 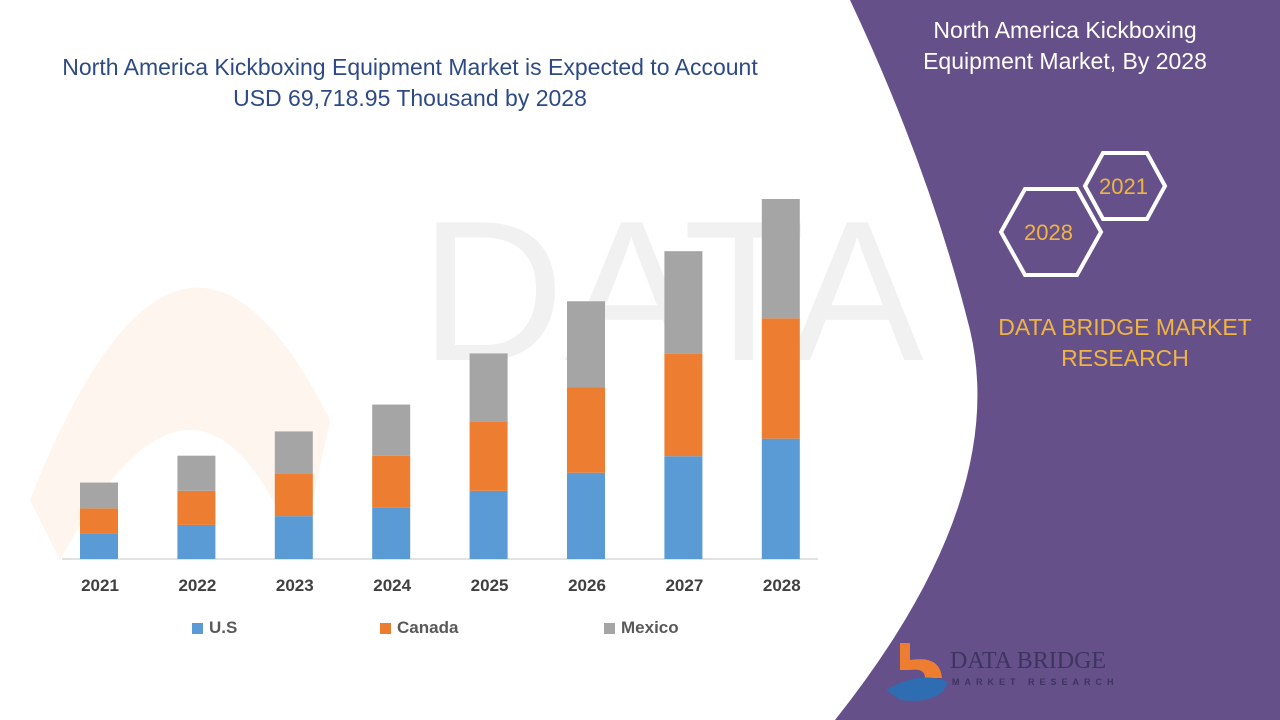 What do you see at coordinates (1048, 232) in the screenshot?
I see `hex-label-2028: 2028` at bounding box center [1048, 232].